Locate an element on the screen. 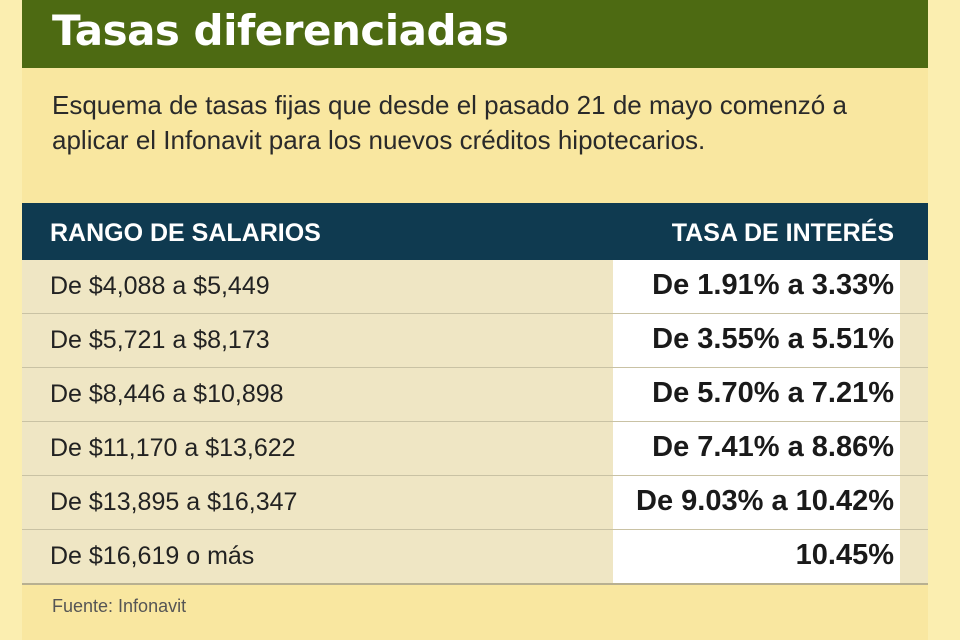 This screenshot has width=960, height=640. header-salary-range: RANGO DE SALARIOS is located at coordinates (185, 233).